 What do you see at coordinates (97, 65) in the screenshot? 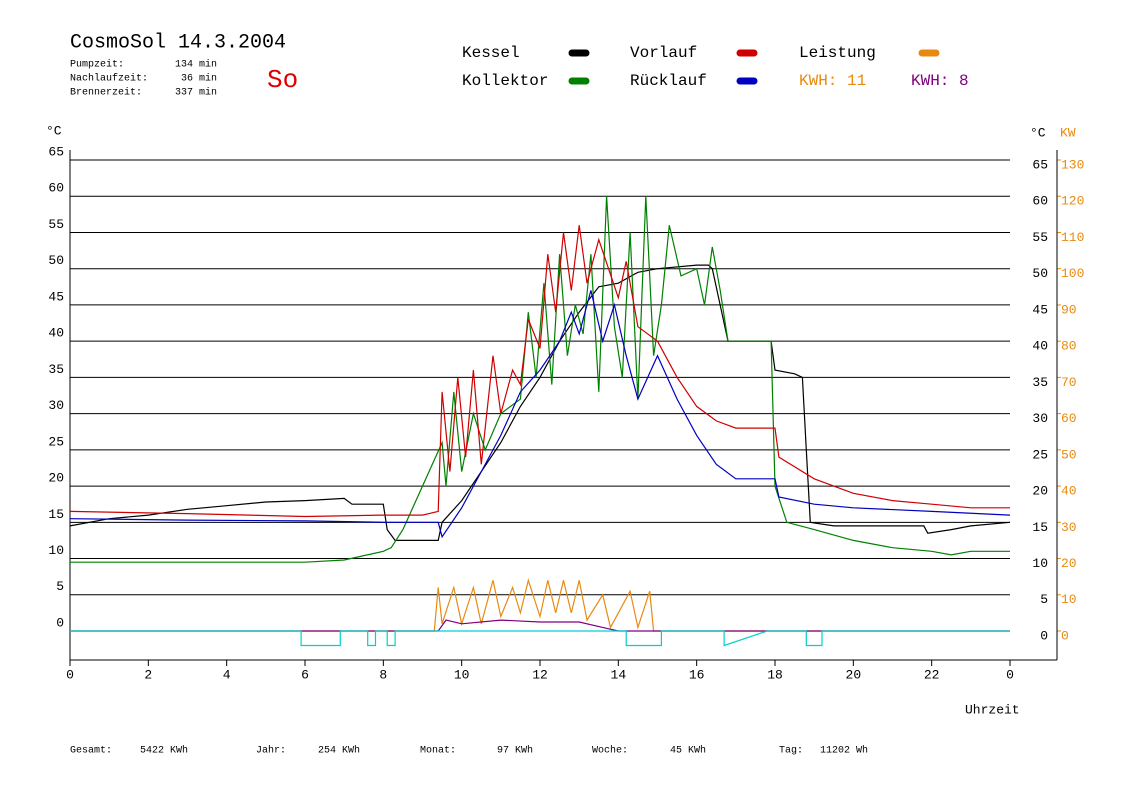
I see `stat-label: Pumpzeit:` at bounding box center [97, 65].